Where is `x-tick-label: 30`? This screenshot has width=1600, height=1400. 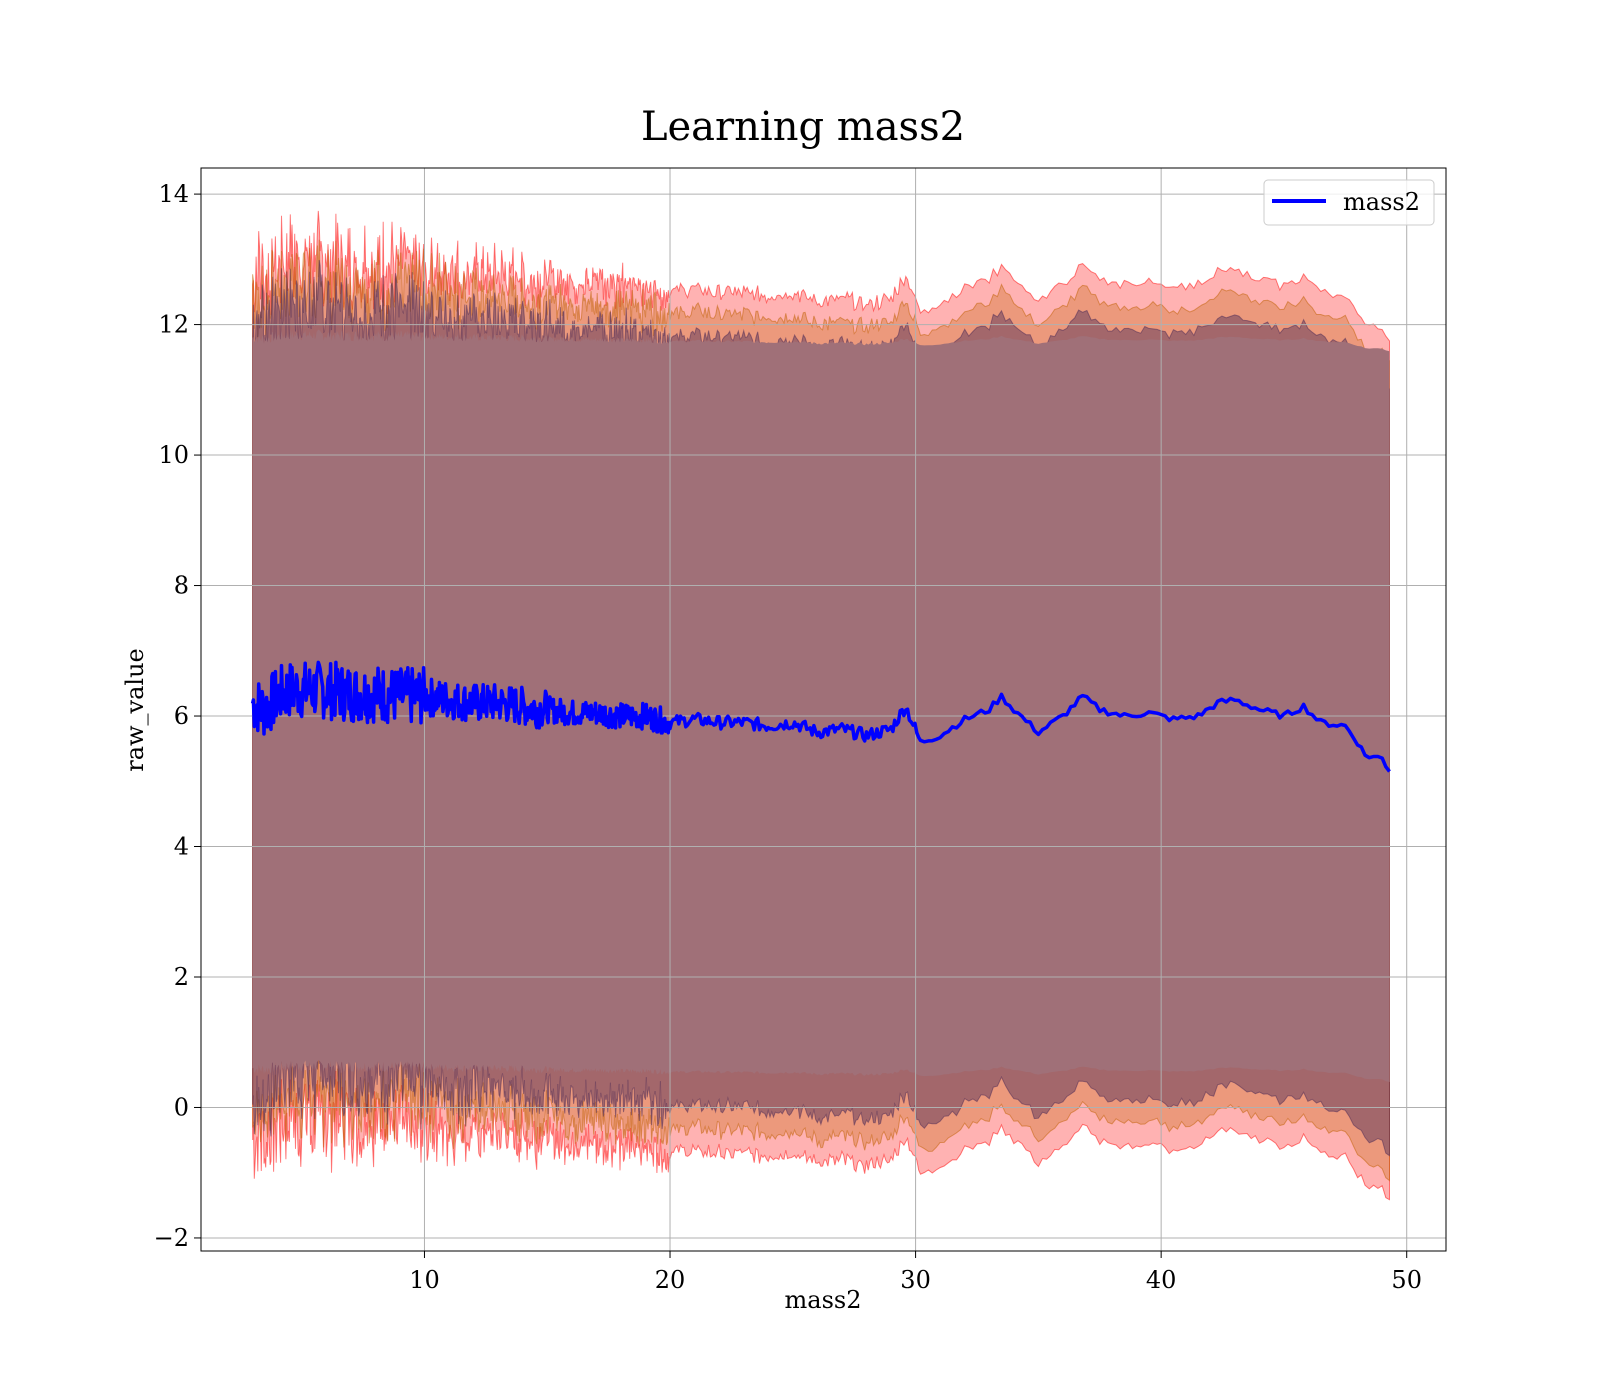 x-tick-label: 30 is located at coordinates (915, 1280).